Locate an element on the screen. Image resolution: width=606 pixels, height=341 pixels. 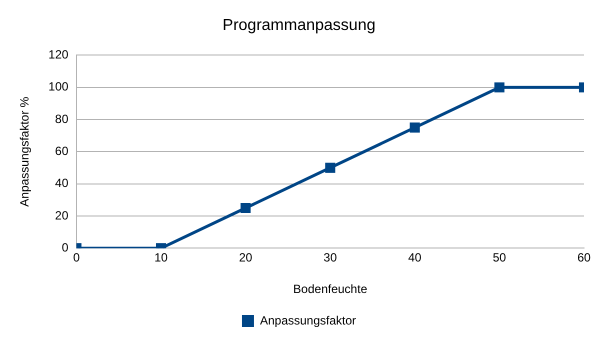
x-tick-label: 60 is located at coordinates (584, 257).